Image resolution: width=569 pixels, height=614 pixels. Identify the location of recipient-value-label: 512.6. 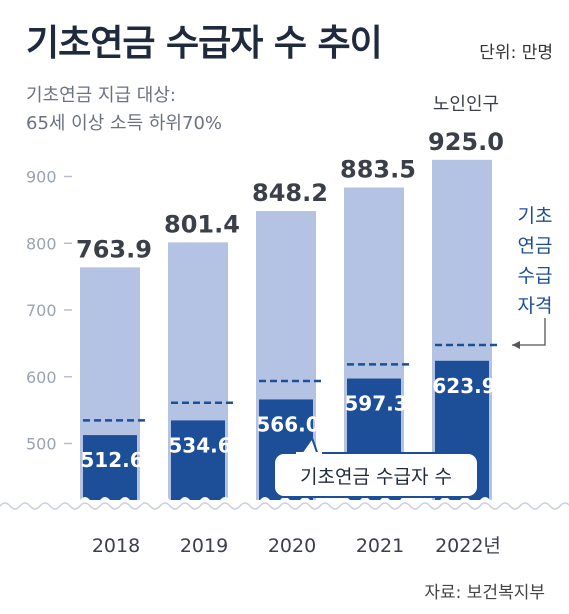
(111, 460).